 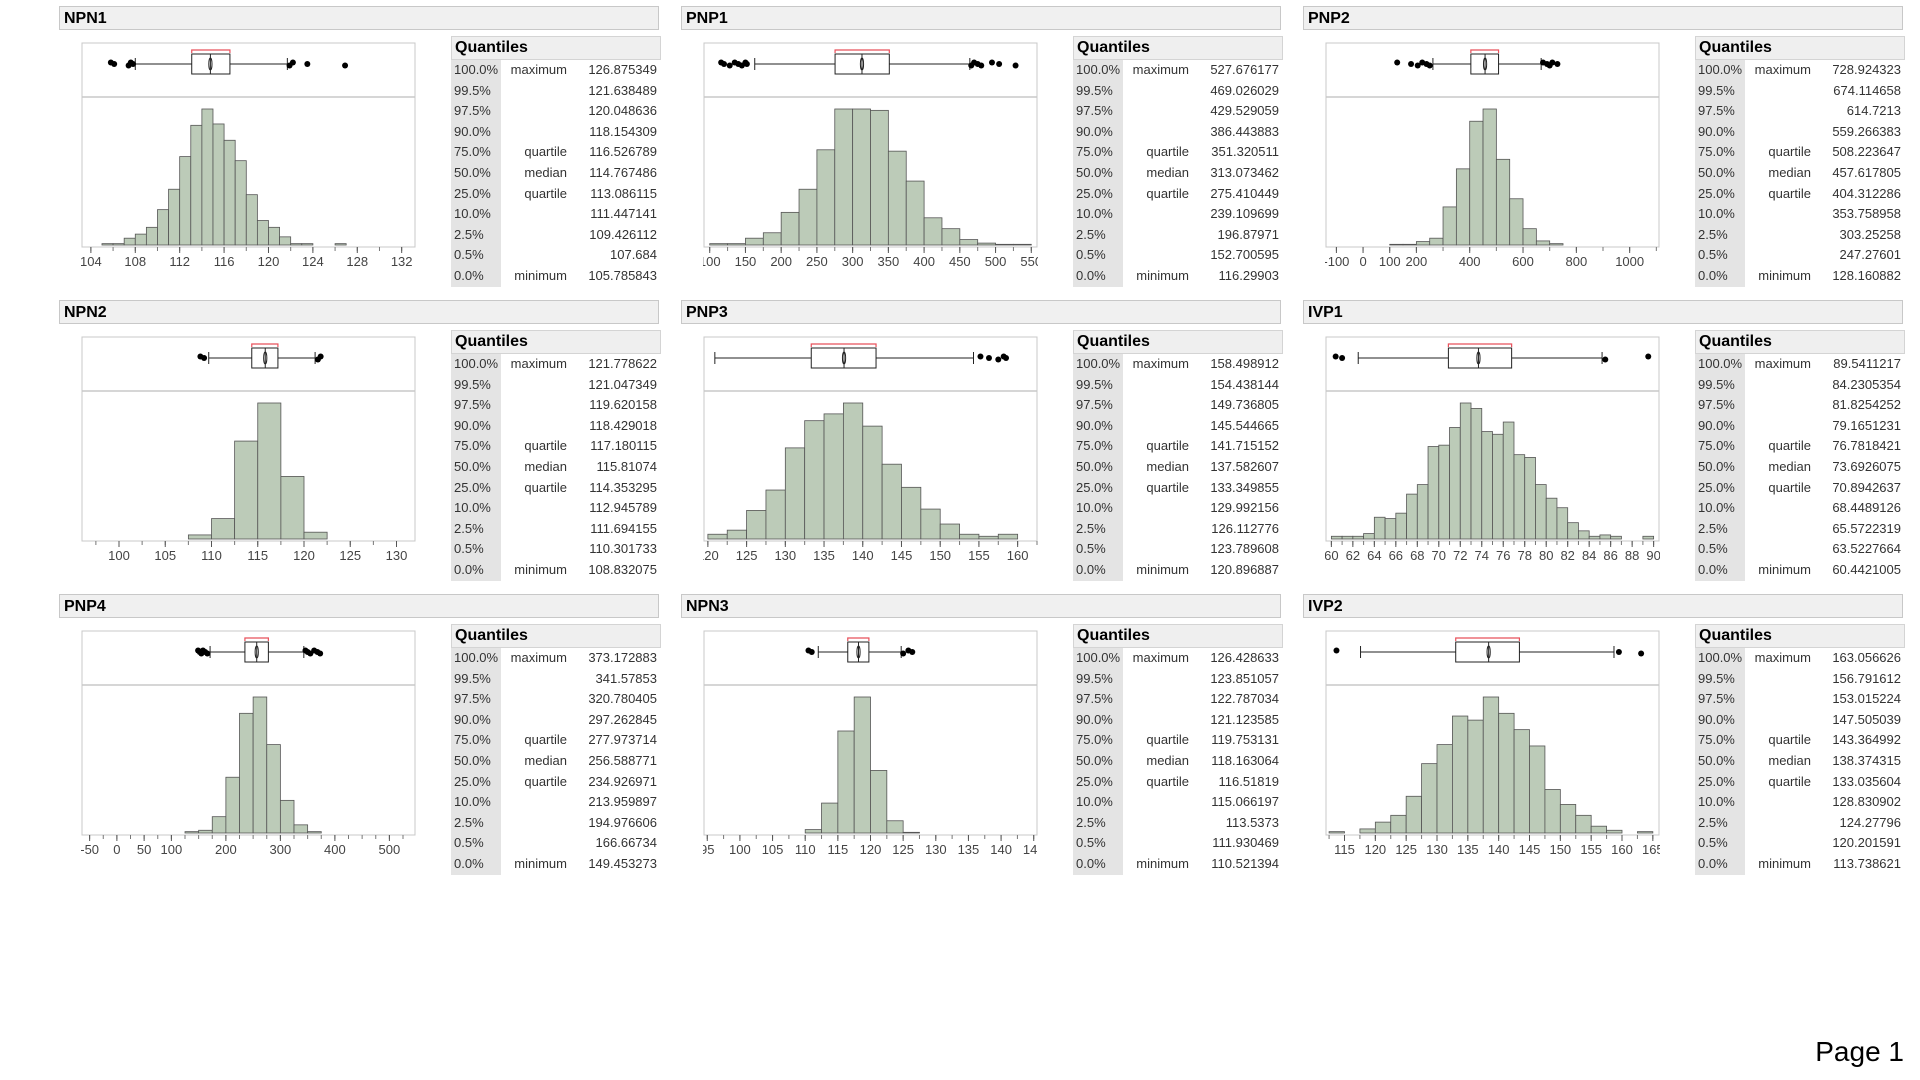 What do you see at coordinates (1603, 606) in the screenshot?
I see `panel-header: IVP2` at bounding box center [1603, 606].